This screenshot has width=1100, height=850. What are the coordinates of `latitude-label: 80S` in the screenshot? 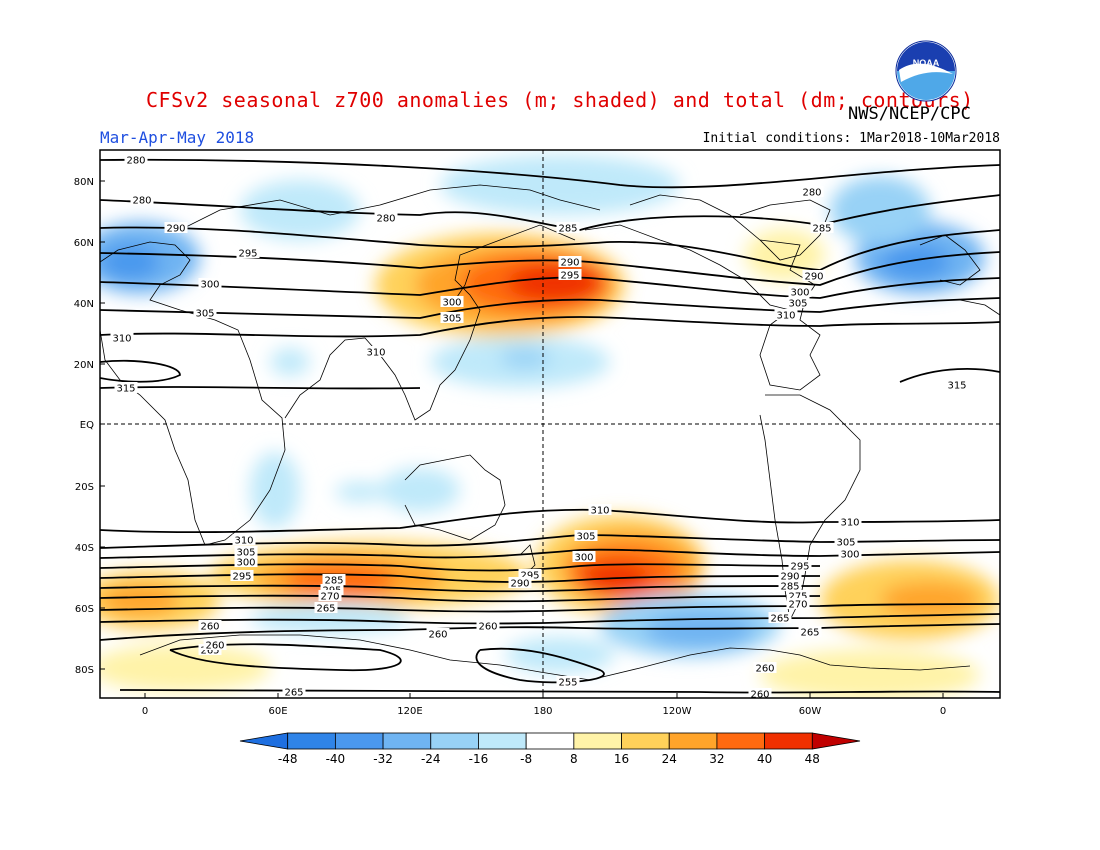 It's located at (84, 670).